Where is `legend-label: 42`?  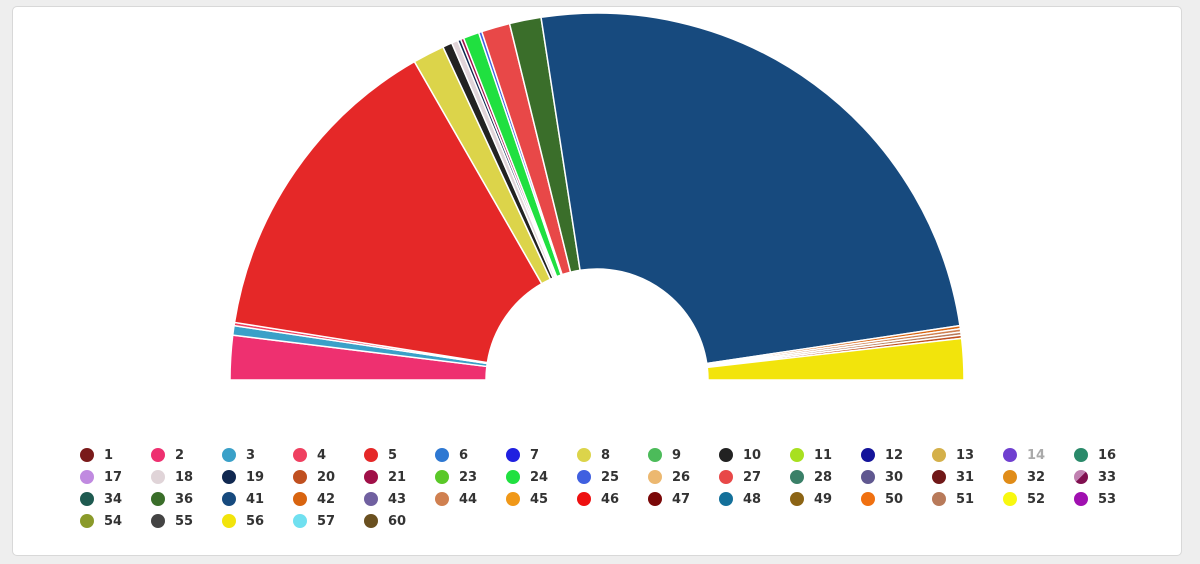
legend-label: 42 is located at coordinates (326, 499).